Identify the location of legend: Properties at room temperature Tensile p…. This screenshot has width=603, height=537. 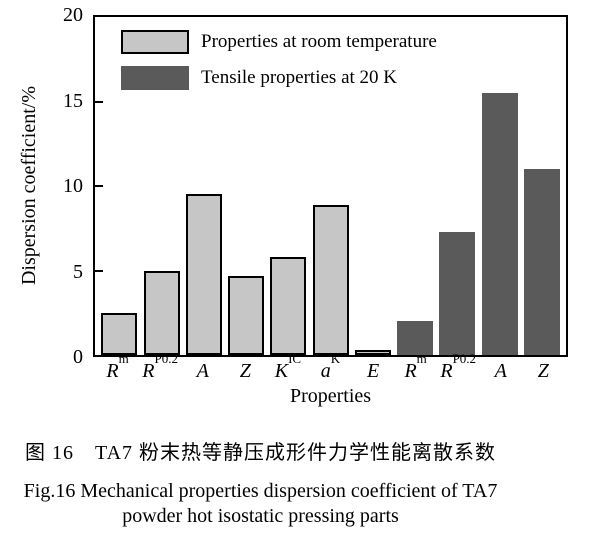
(279, 60).